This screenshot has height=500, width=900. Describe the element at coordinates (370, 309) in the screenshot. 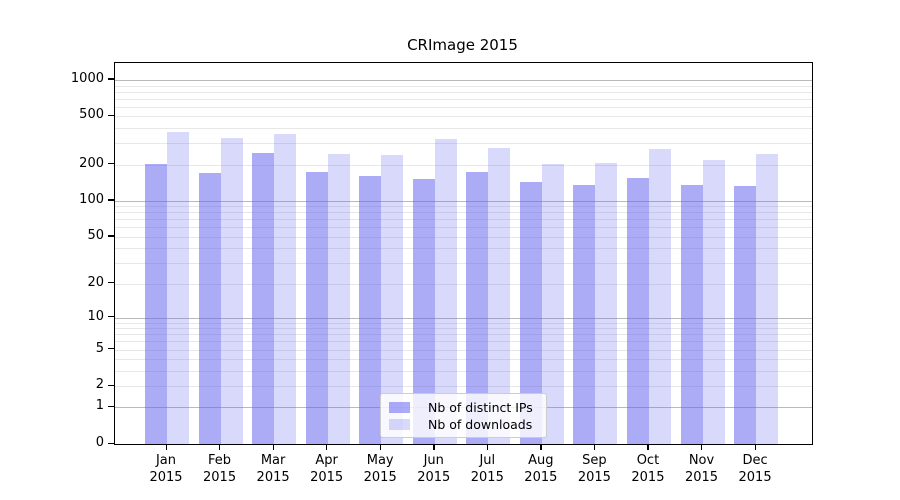

I see `bar-distinct-ips-may` at that location.